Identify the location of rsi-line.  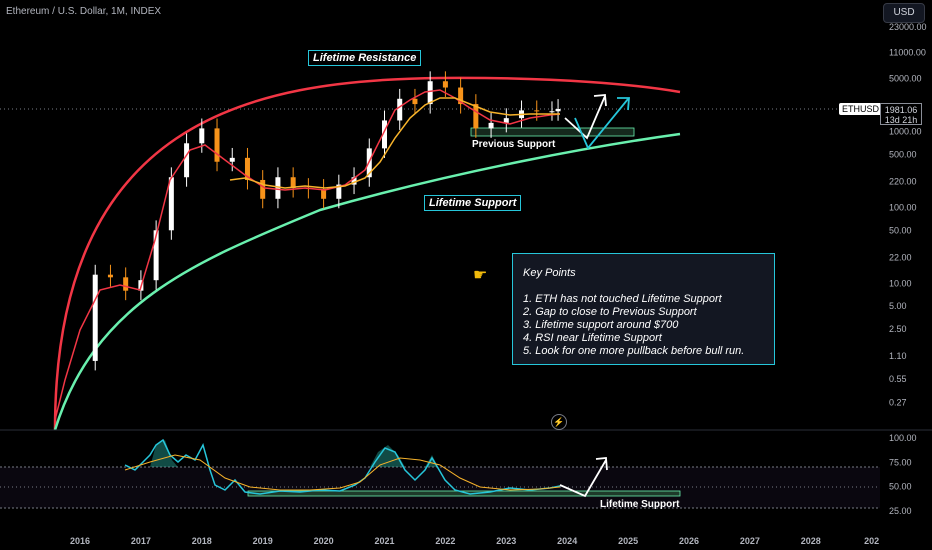
(342, 466).